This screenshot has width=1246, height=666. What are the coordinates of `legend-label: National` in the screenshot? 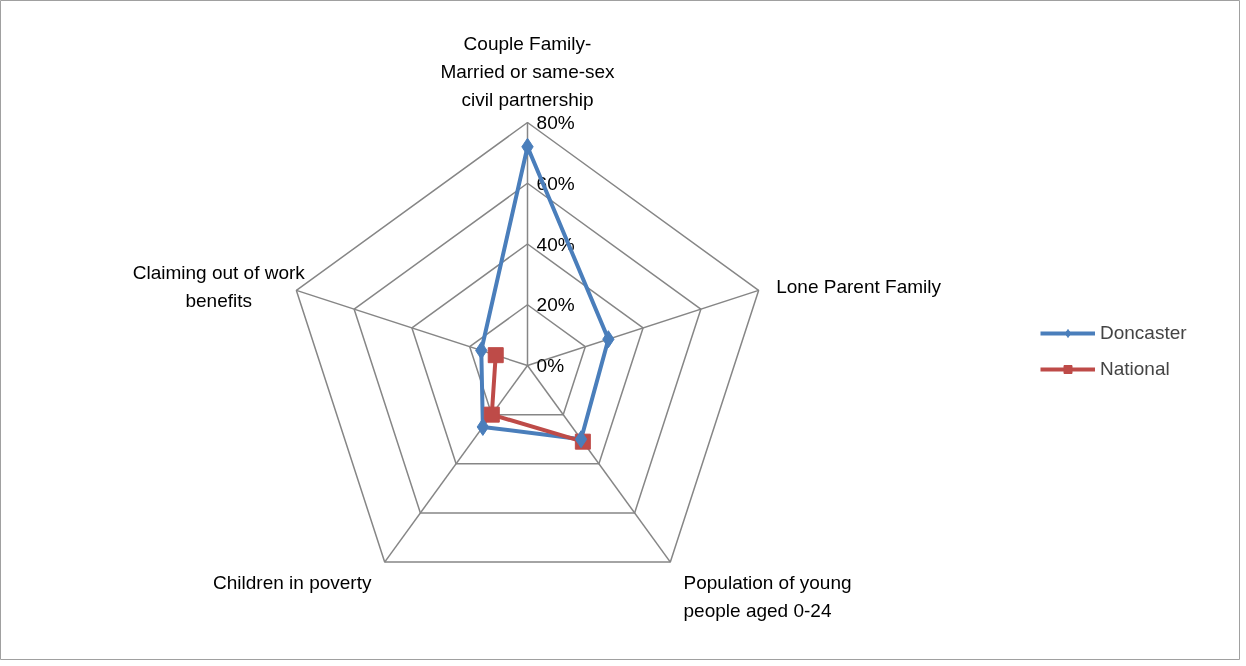 It's located at (1135, 369).